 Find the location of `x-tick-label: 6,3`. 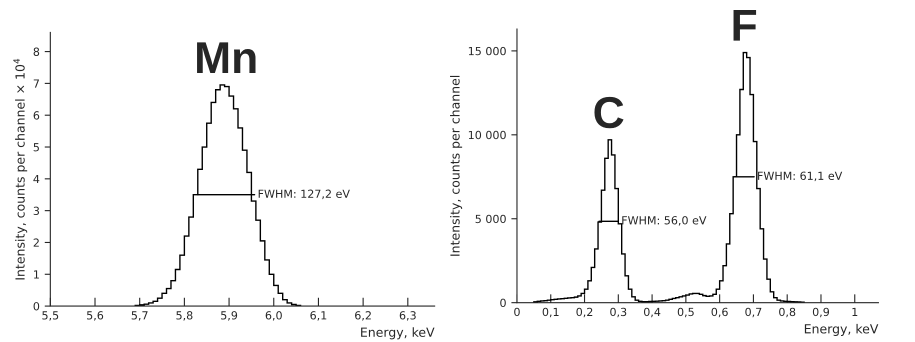

x-tick-label: 6,3 is located at coordinates (408, 316).